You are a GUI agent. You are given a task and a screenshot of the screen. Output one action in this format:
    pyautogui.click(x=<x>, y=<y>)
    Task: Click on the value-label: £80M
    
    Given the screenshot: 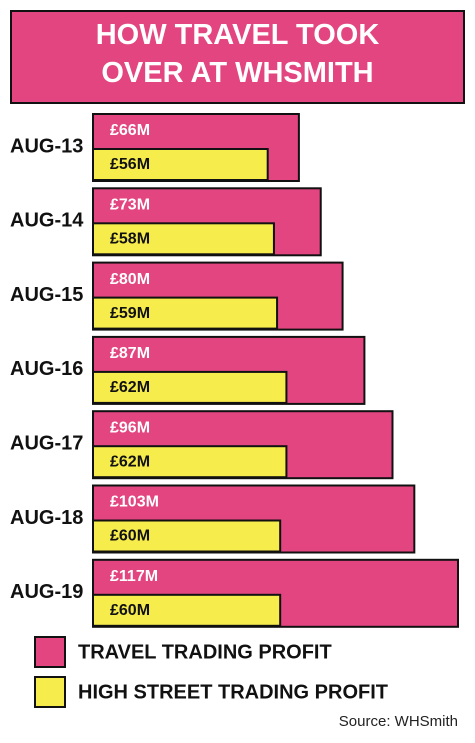 What is the action you would take?
    pyautogui.click(x=130, y=279)
    